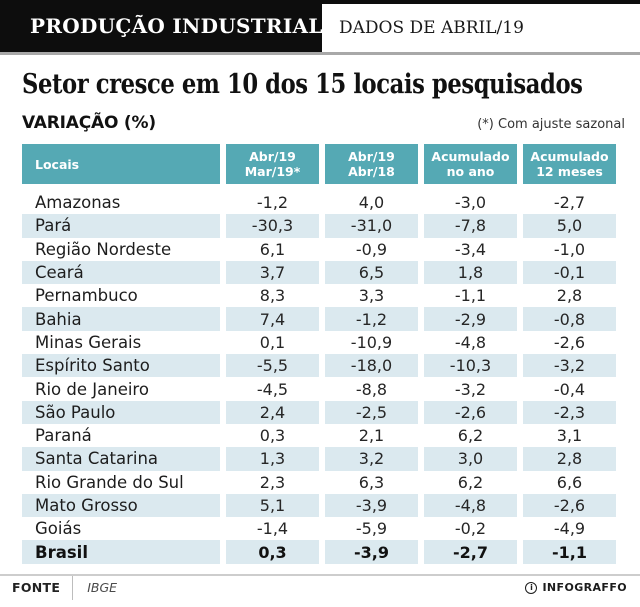  I want to click on row-value: -1,4, so click(272, 529).